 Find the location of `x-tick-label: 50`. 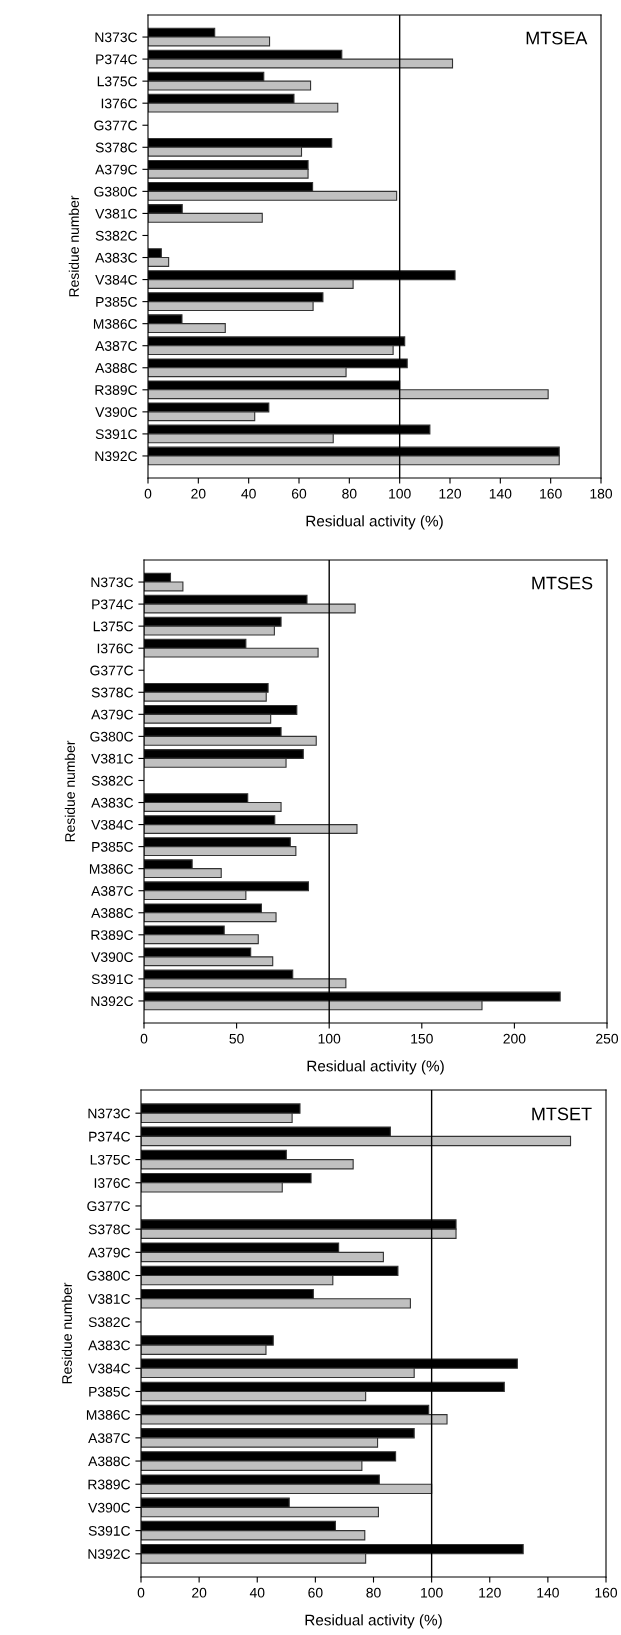

x-tick-label: 50 is located at coordinates (236, 1038).